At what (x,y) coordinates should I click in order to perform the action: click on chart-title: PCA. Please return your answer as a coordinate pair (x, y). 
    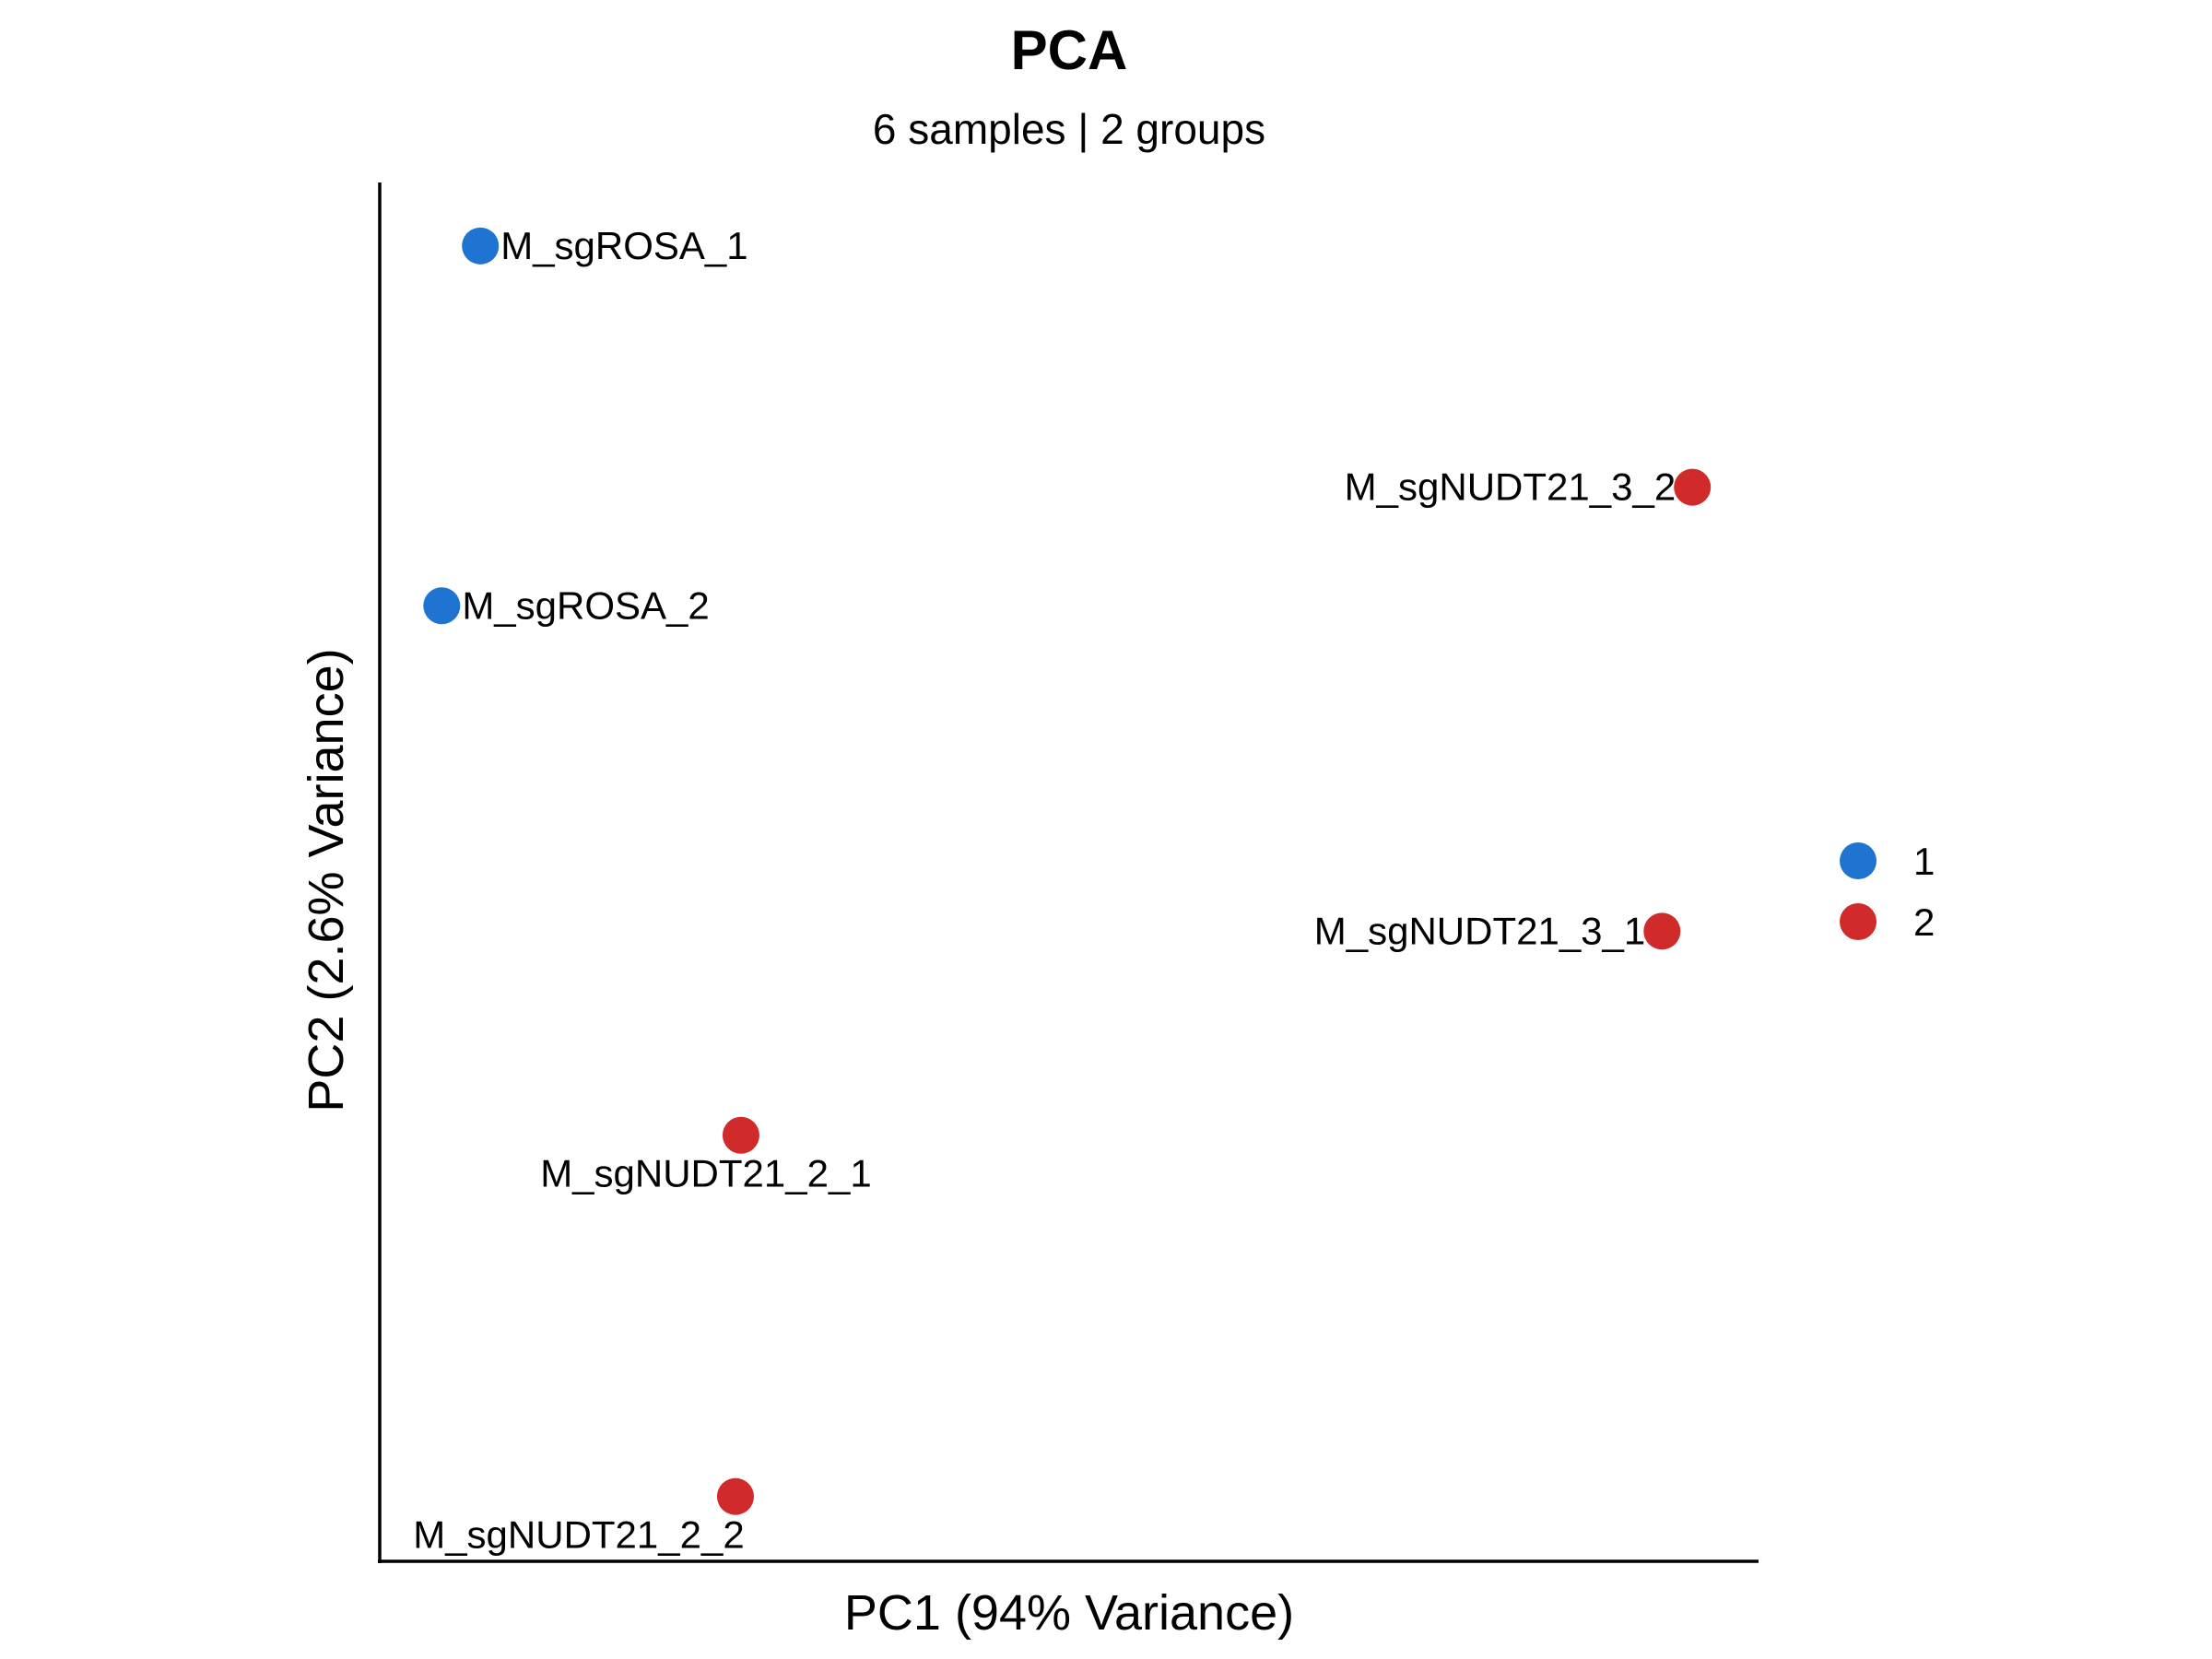
    Looking at the image, I should click on (1069, 50).